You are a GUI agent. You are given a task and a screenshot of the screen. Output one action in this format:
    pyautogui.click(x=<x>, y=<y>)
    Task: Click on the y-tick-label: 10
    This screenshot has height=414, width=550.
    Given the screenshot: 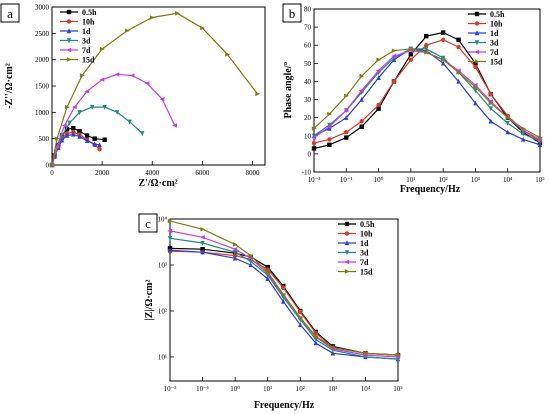 What is the action you would take?
    pyautogui.click(x=308, y=136)
    